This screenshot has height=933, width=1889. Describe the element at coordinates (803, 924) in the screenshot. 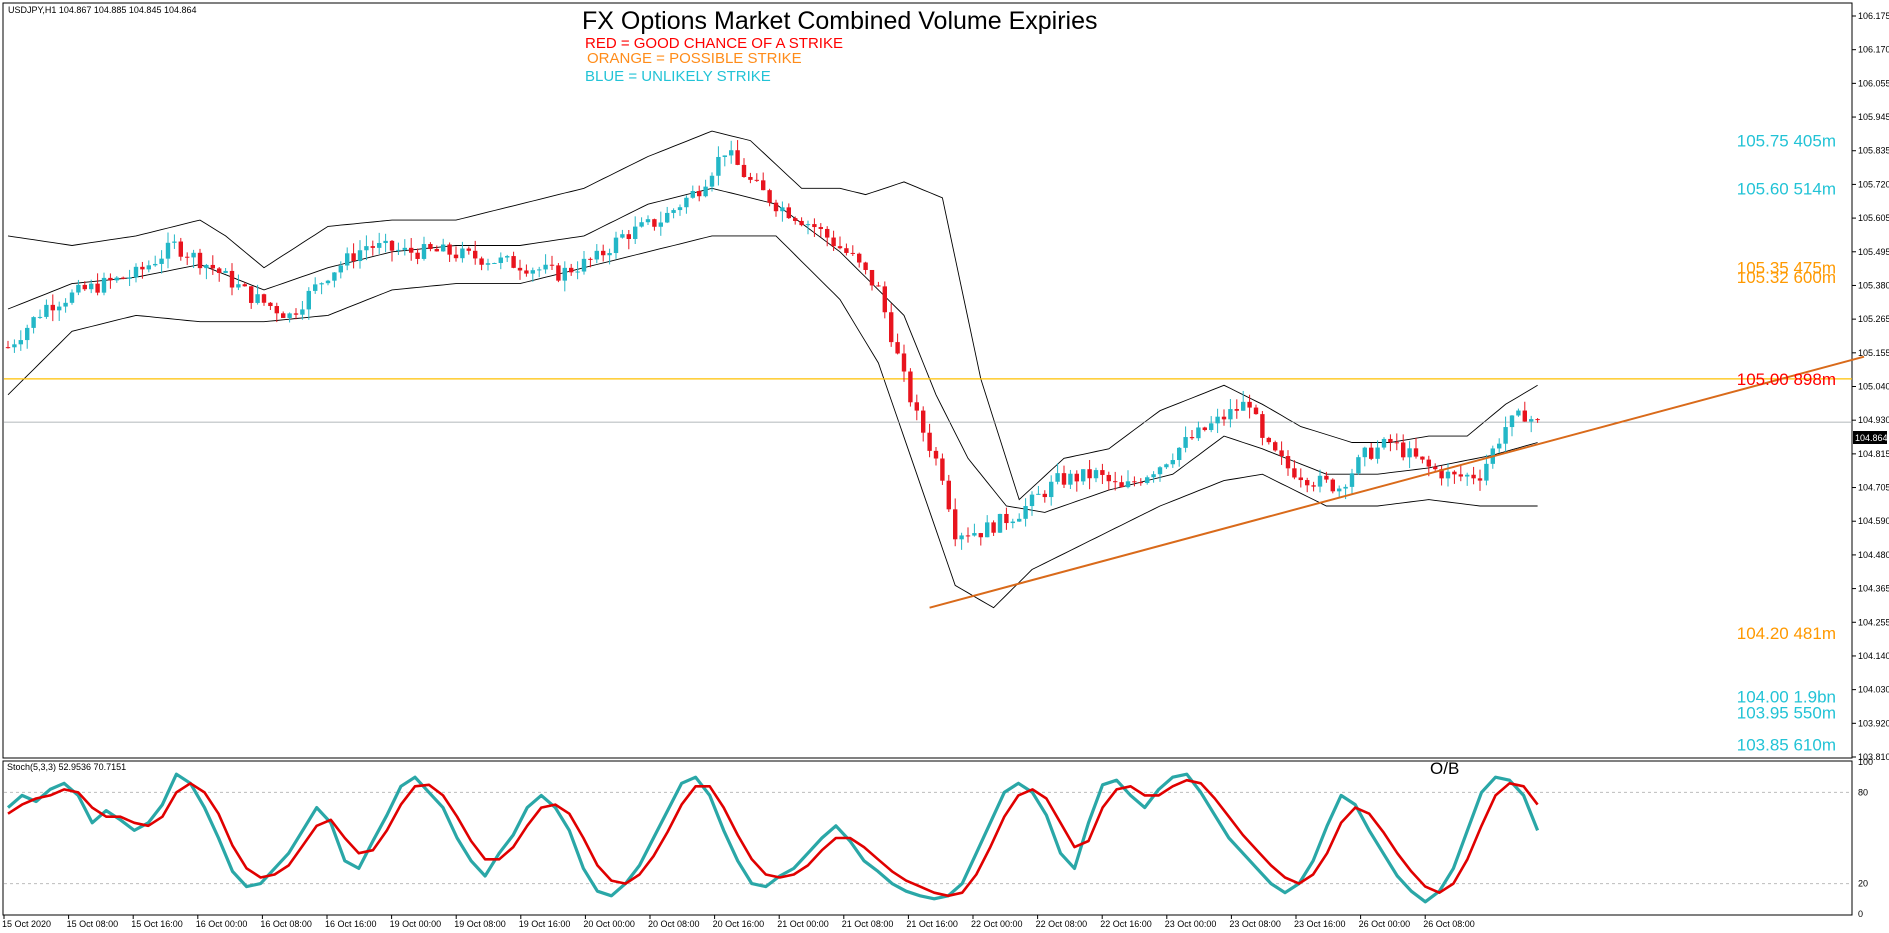

I see `time-tick-label: 21 Oct 00:00` at that location.